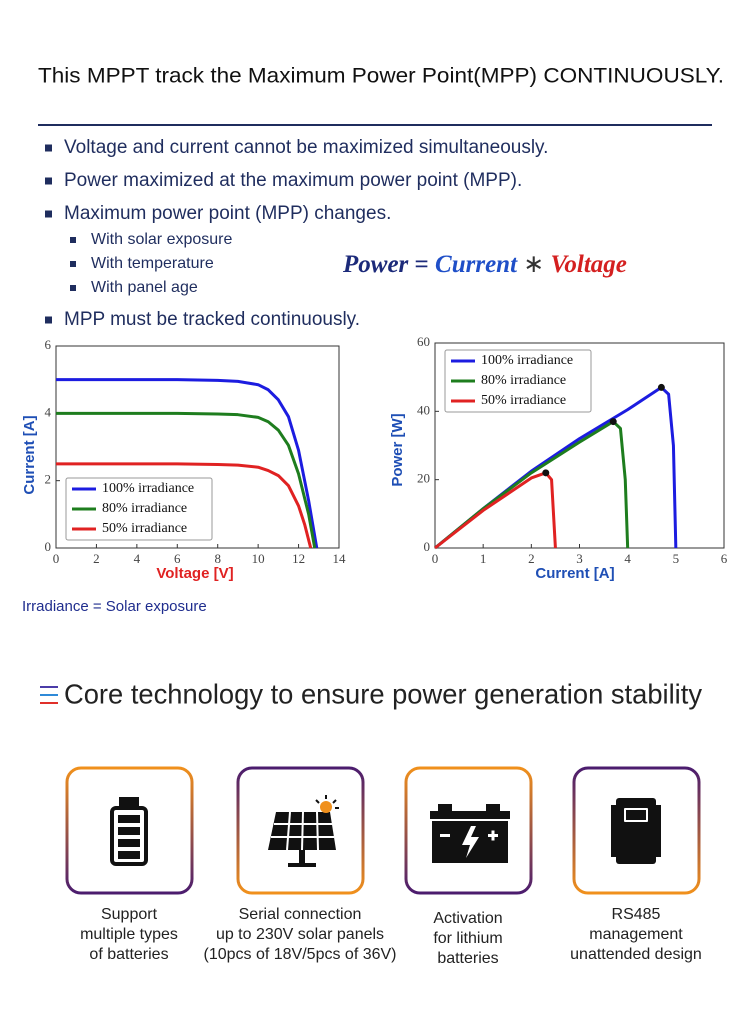 The width and height of the screenshot is (750, 1024). I want to click on formula-power: Power, so click(375, 264).